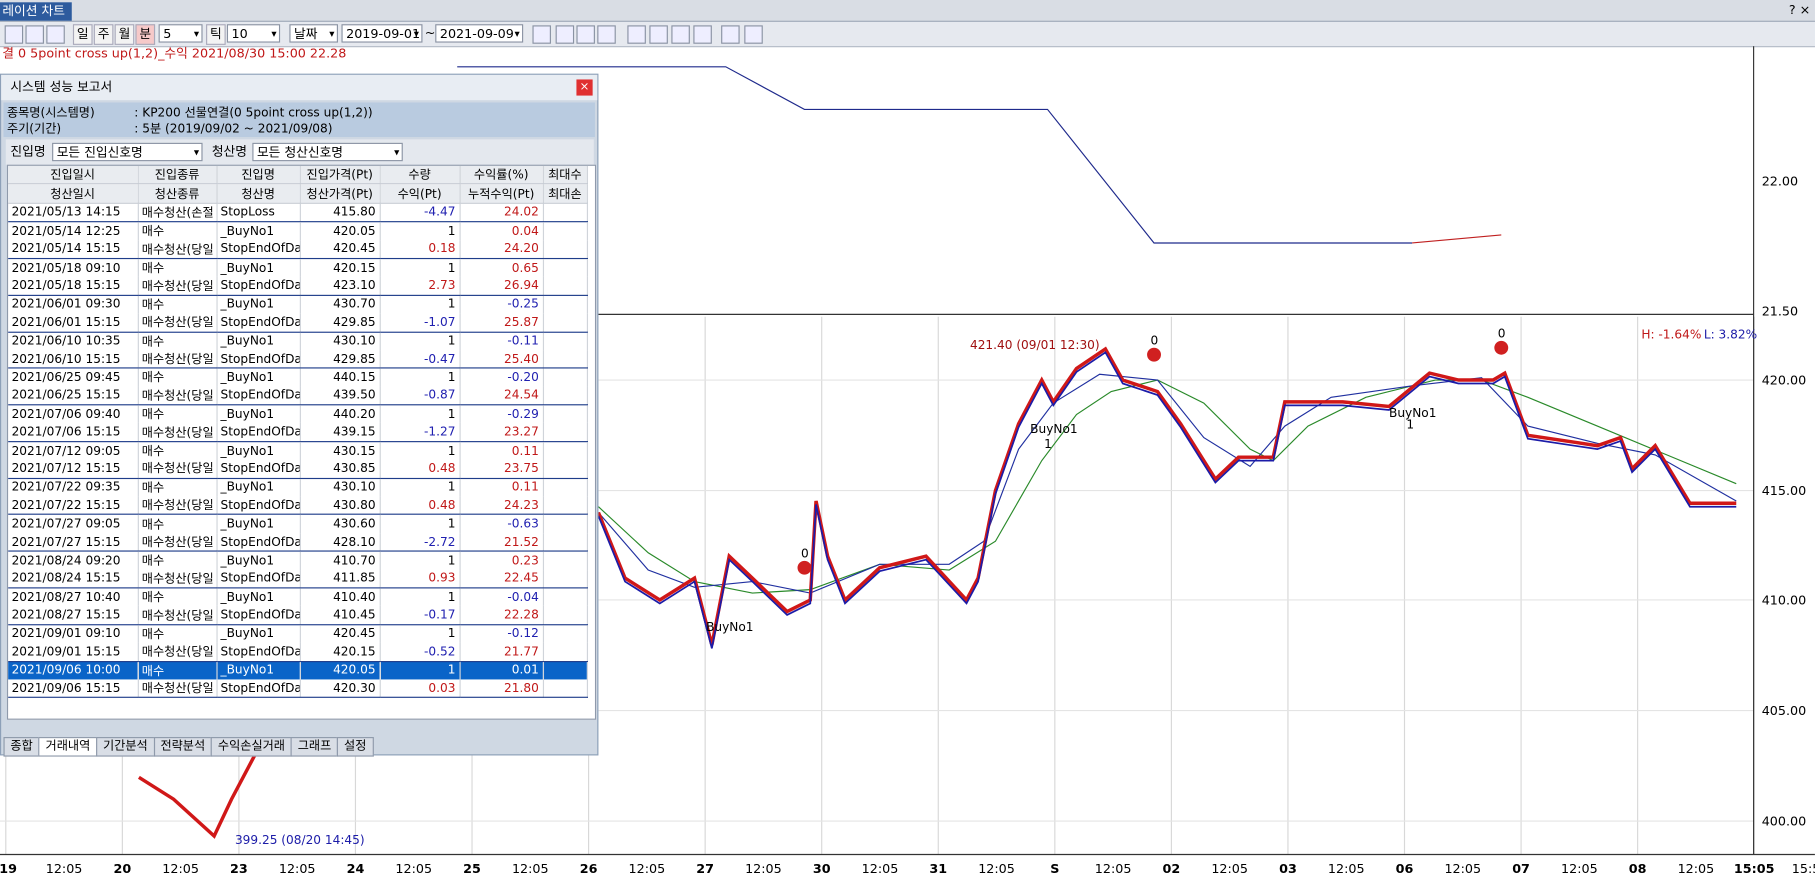 This screenshot has height=881, width=1815. Describe the element at coordinates (420, 689) in the screenshot. I see `table-cell: 0.03` at that location.